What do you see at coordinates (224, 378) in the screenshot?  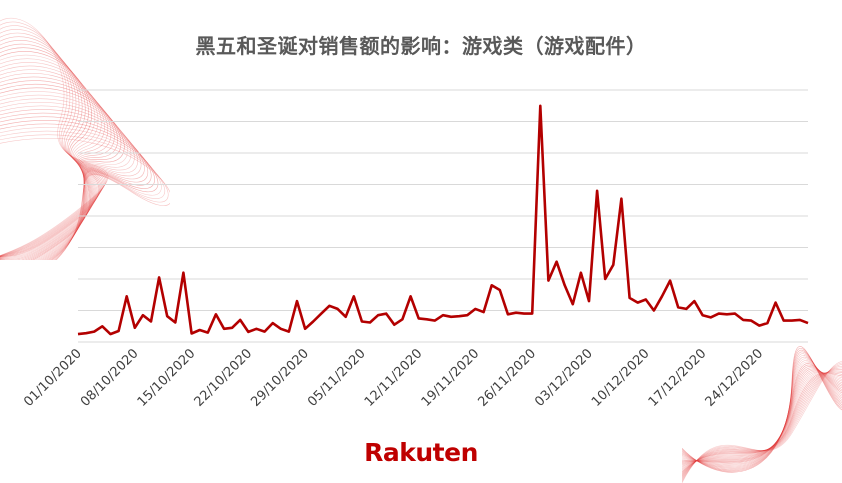 I see `x-tick-label: 22/10/2020` at bounding box center [224, 378].